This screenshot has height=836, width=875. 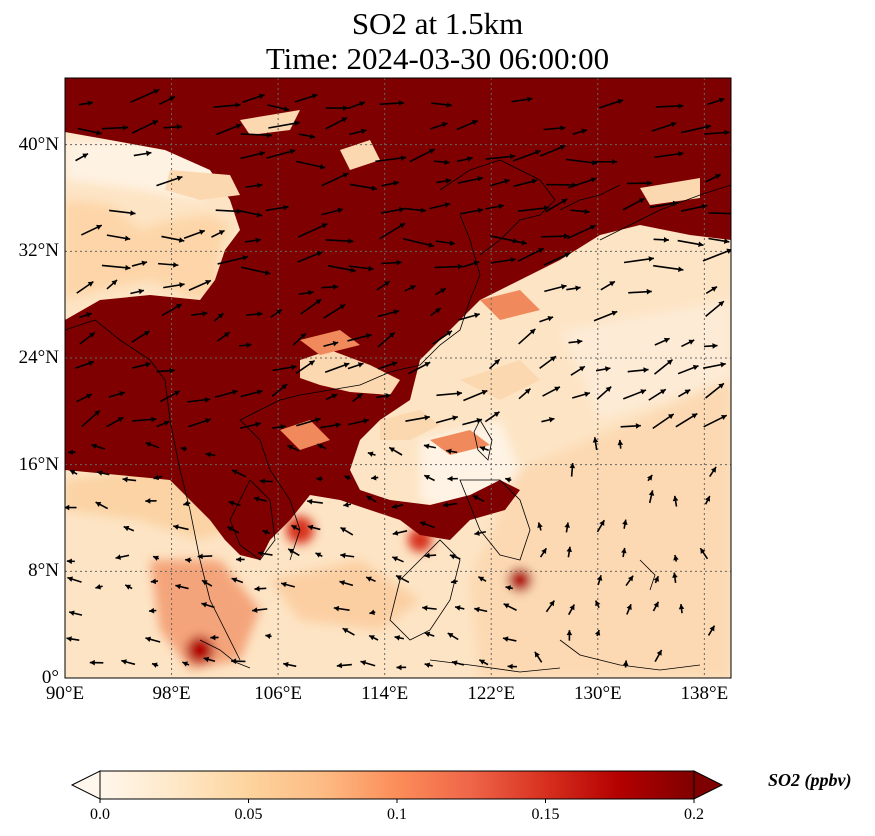 I want to click on x-tick-label: 106°E, so click(x=278, y=693).